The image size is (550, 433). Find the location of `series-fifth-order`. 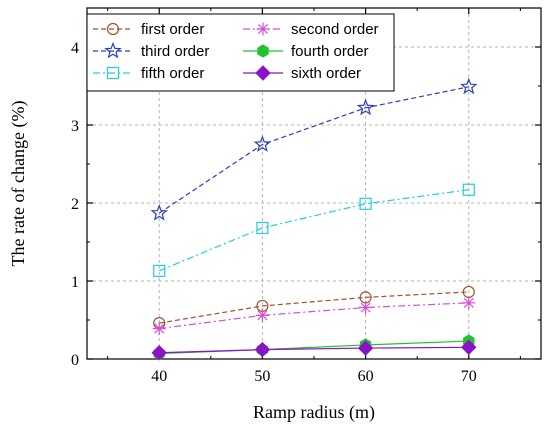

series-fifth-order is located at coordinates (314, 230).